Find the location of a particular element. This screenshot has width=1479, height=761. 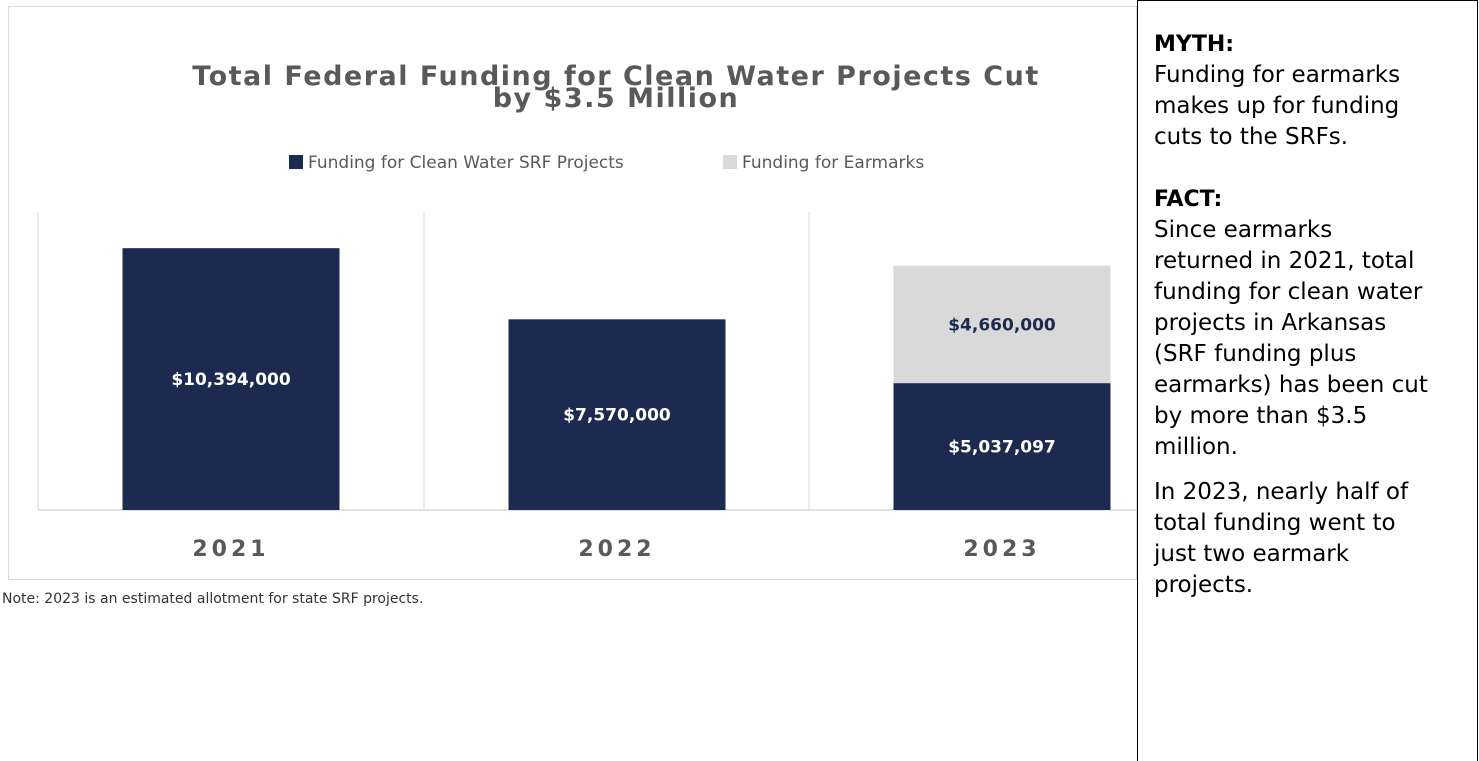

bar-label-srf-2022: $7,570,000 is located at coordinates (617, 416).